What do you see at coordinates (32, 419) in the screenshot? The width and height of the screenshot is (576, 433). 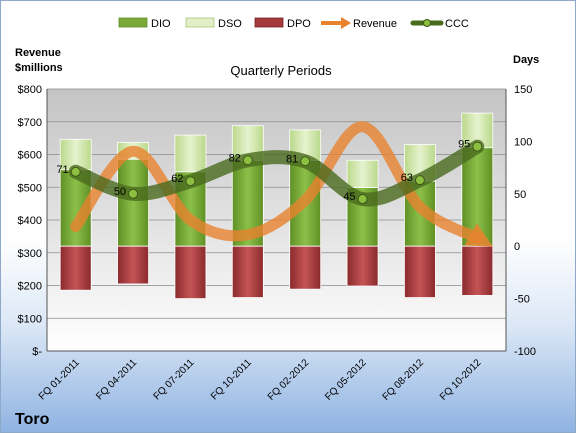 I see `company-name: Toro` at bounding box center [32, 419].